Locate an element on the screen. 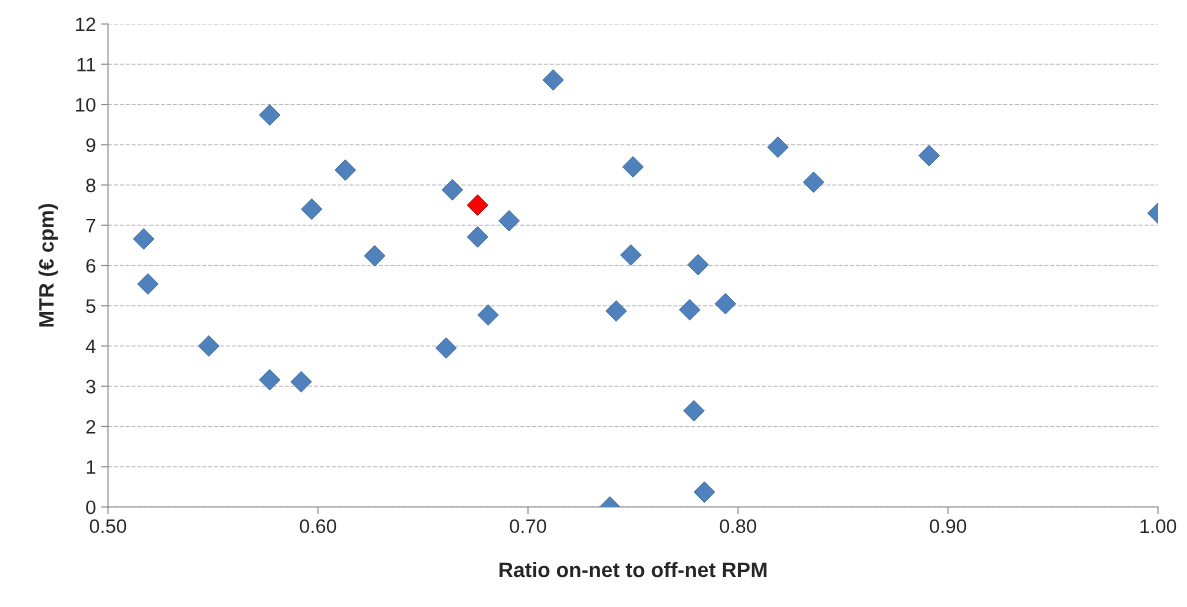 The width and height of the screenshot is (1187, 607). x-tick-label: 0.50 is located at coordinates (108, 526).